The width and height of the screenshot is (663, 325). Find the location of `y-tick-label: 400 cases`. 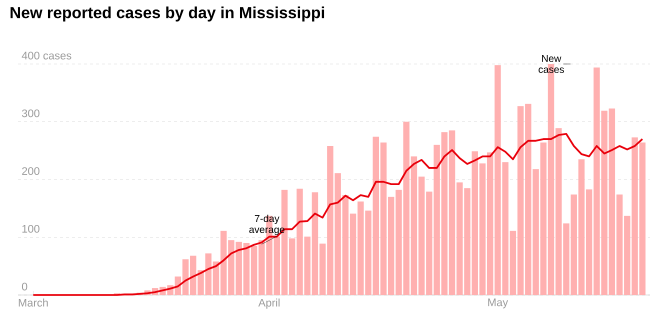

y-tick-label: 400 cases is located at coordinates (47, 56).